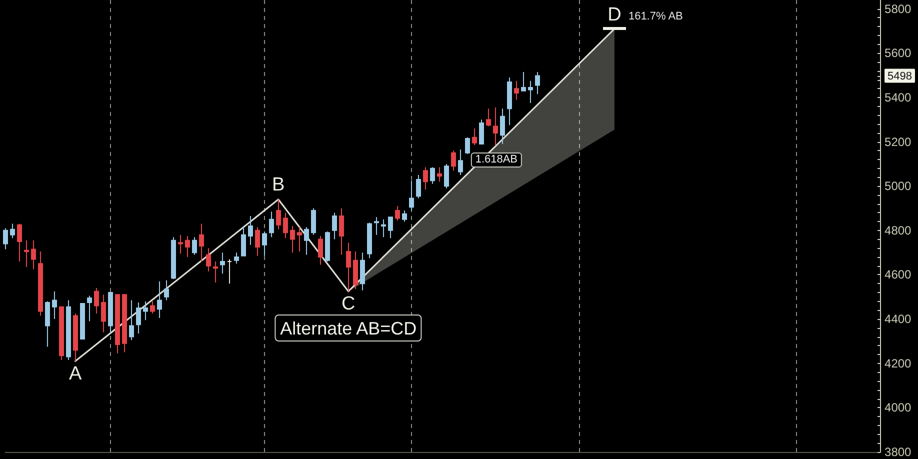 The width and height of the screenshot is (918, 459). Describe the element at coordinates (898, 230) in the screenshot. I see `y-tick-label: 4800` at that location.